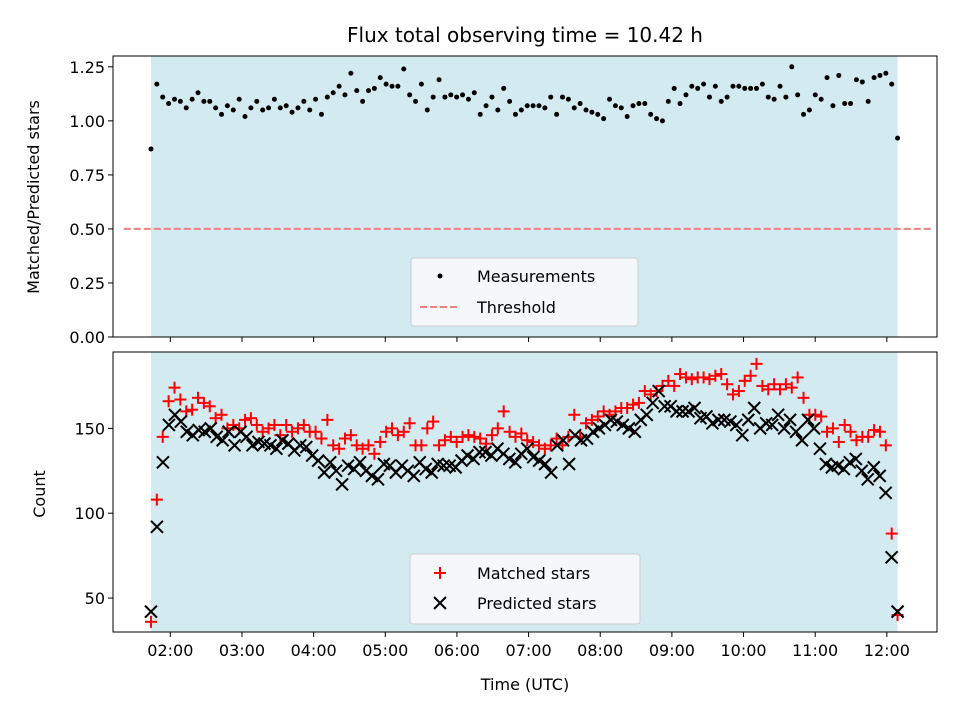  What do you see at coordinates (440, 603) in the screenshot?
I see `legend-predicted-marker` at bounding box center [440, 603].